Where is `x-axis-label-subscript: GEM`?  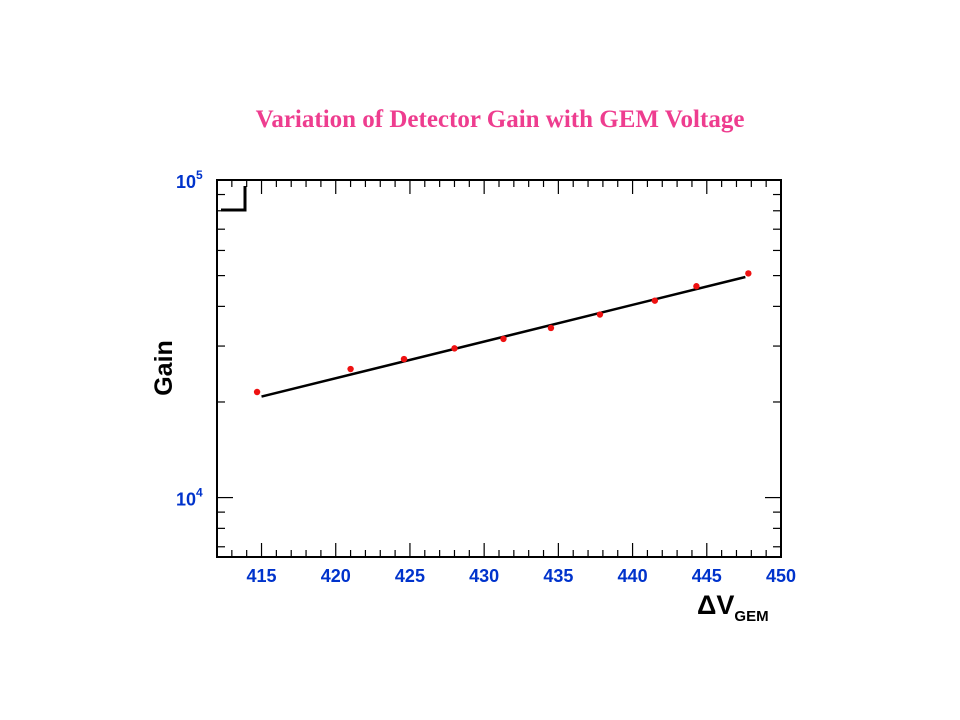 x-axis-label-subscript: GEM is located at coordinates (751, 616).